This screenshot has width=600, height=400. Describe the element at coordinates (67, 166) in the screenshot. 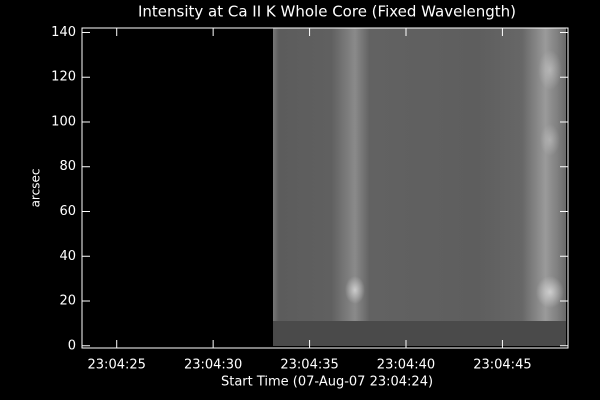

I see `y-tick-label: 80` at that location.